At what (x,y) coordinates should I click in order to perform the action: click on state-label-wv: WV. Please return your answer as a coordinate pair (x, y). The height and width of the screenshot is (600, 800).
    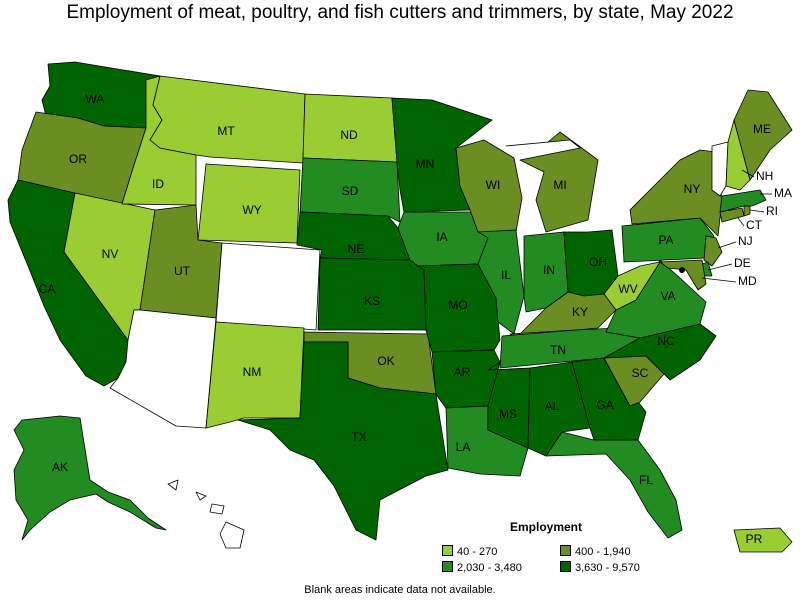
    Looking at the image, I should click on (627, 289).